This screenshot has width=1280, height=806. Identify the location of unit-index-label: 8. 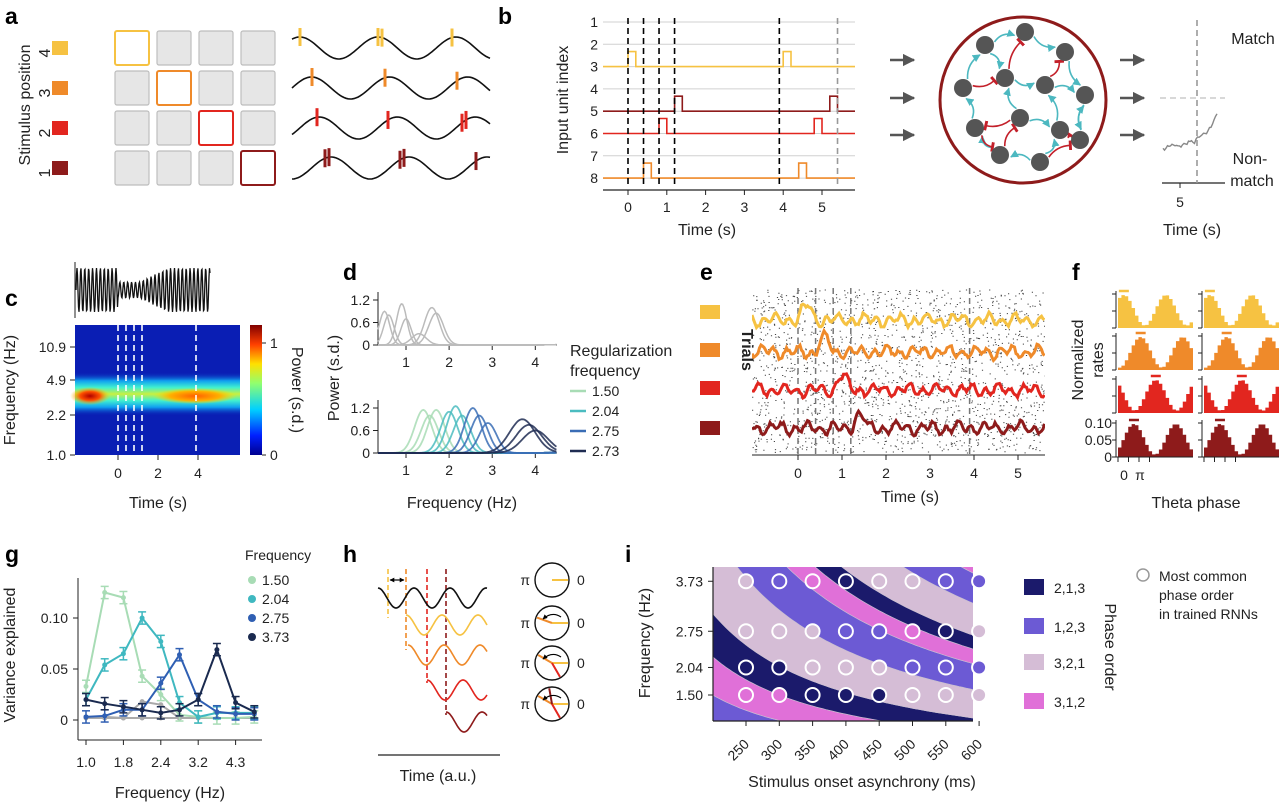
(594, 178).